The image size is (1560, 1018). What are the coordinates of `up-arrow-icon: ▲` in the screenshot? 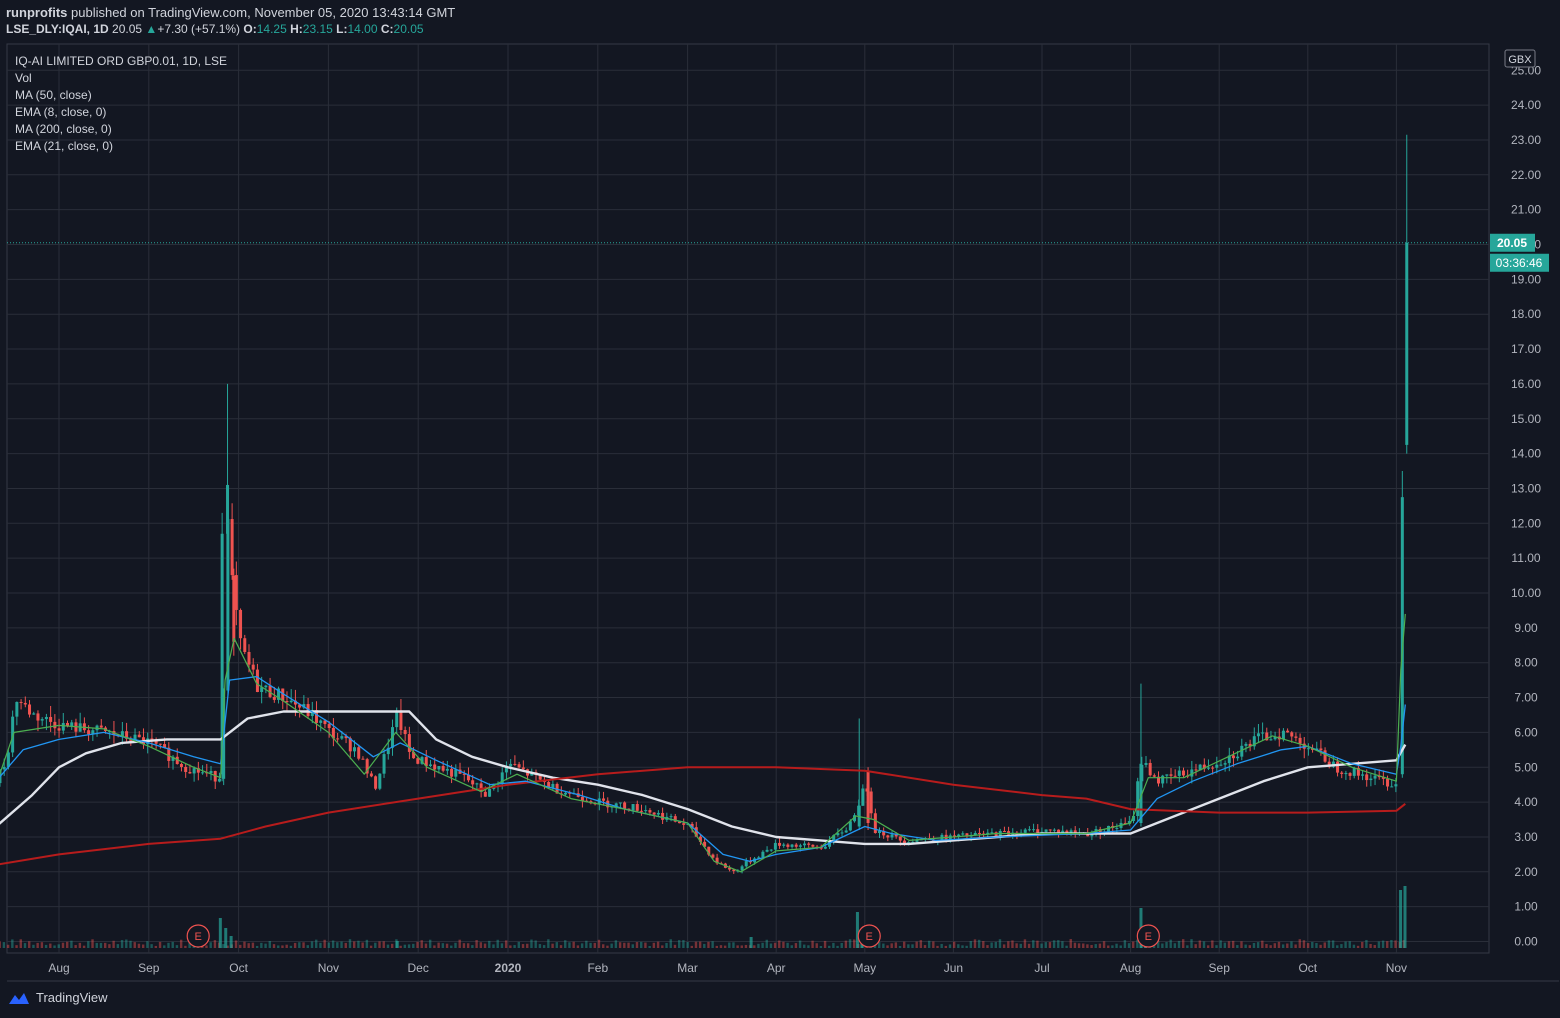 It's located at (151, 29).